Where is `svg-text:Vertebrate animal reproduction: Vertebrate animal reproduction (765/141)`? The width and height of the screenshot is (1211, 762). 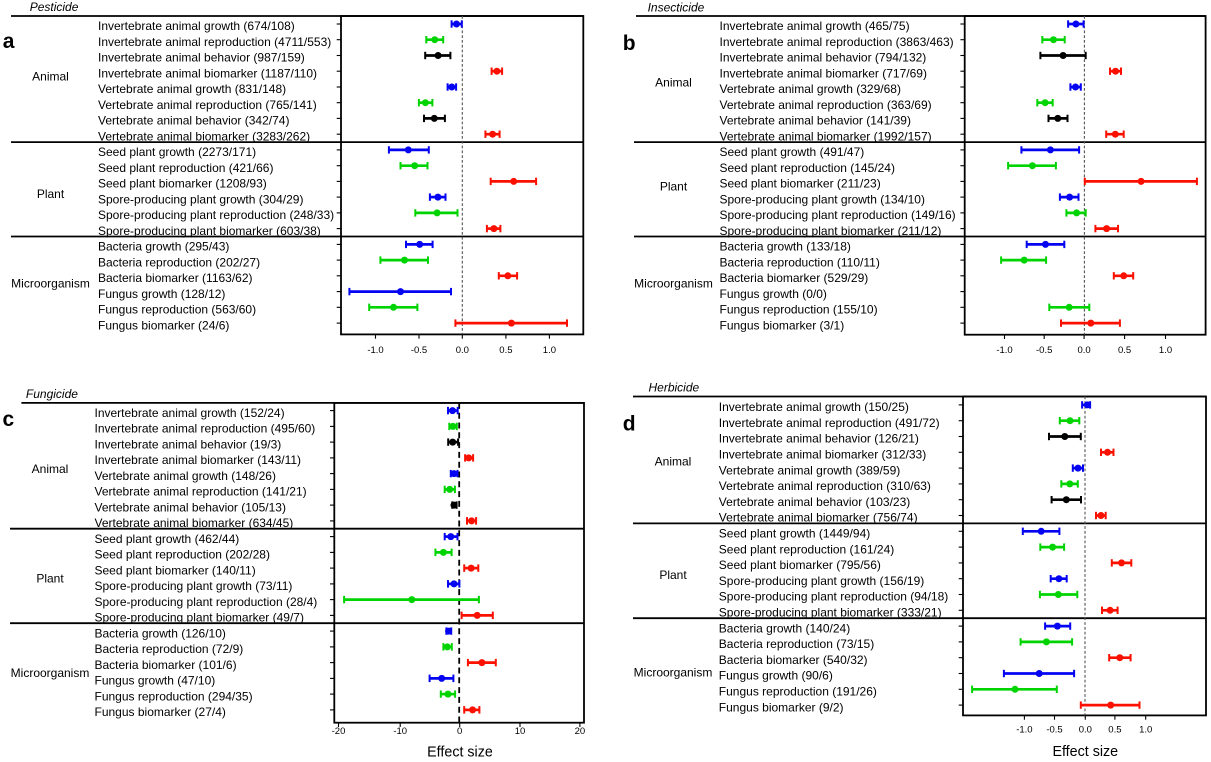 svg-text:Vertebrate animal reproduction: Vertebrate animal reproduction (765/141) is located at coordinates (207, 105).